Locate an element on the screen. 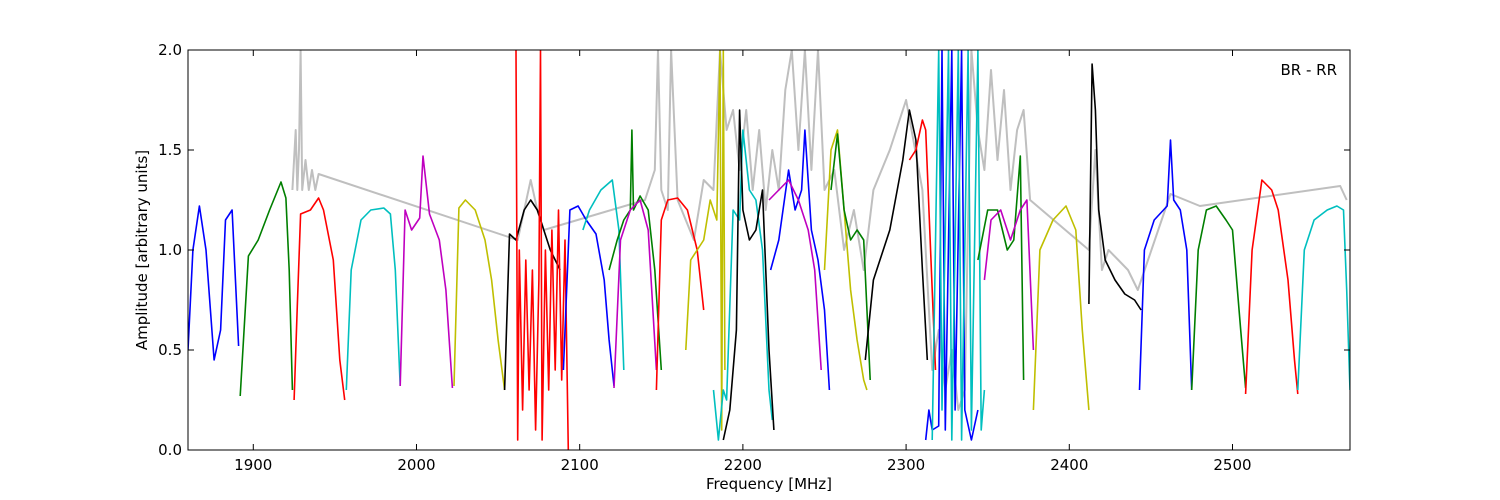  series-line-12-magenta is located at coordinates (635, 294).